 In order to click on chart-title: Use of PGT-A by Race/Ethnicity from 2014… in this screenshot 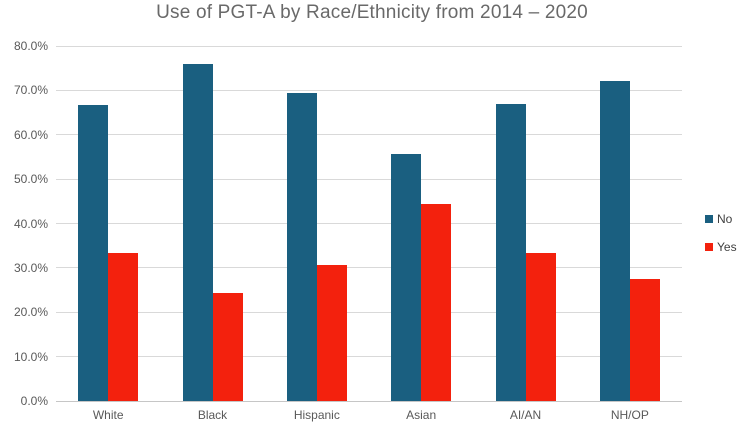, I will do `click(372, 12)`.